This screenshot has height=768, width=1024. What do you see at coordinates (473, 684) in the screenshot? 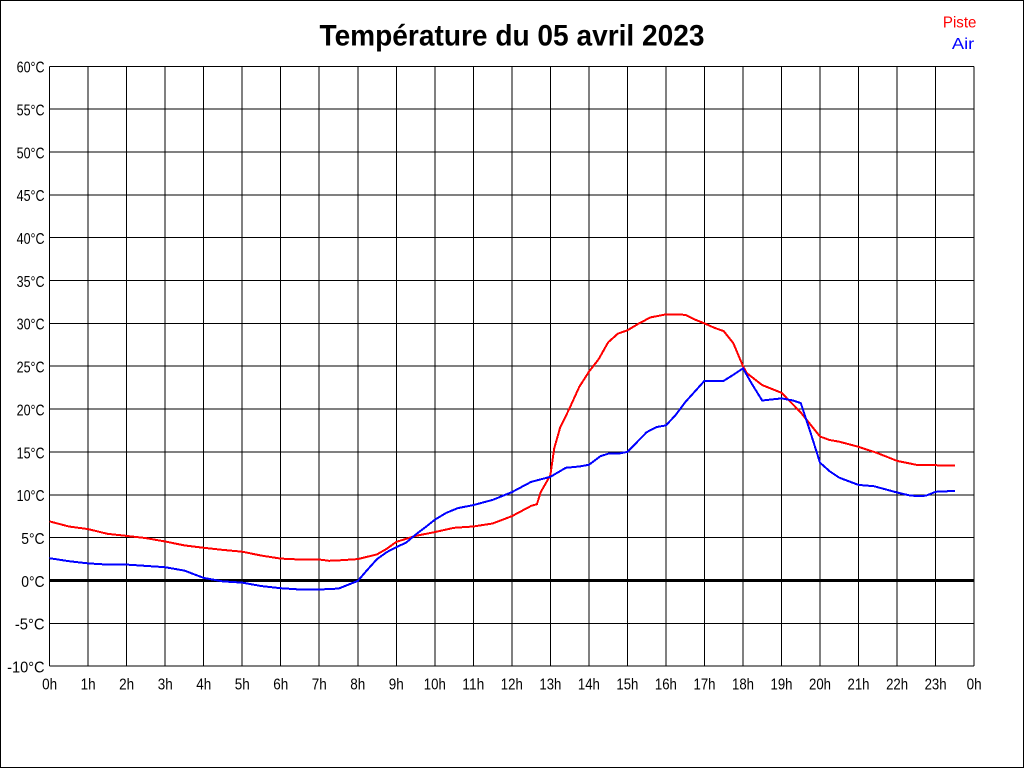
I see `svg-text: 11h` at bounding box center [473, 684].